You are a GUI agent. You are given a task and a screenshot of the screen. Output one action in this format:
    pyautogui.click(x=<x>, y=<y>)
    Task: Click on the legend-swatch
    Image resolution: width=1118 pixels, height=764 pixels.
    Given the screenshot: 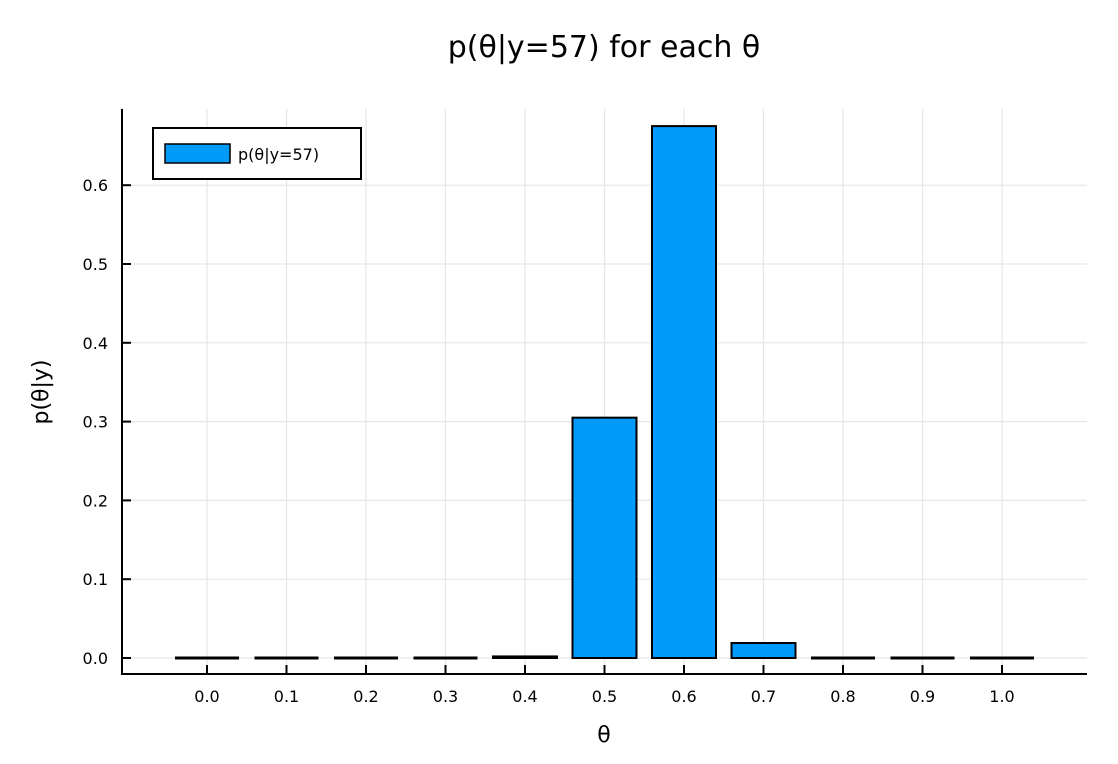 What is the action you would take?
    pyautogui.click(x=197, y=153)
    